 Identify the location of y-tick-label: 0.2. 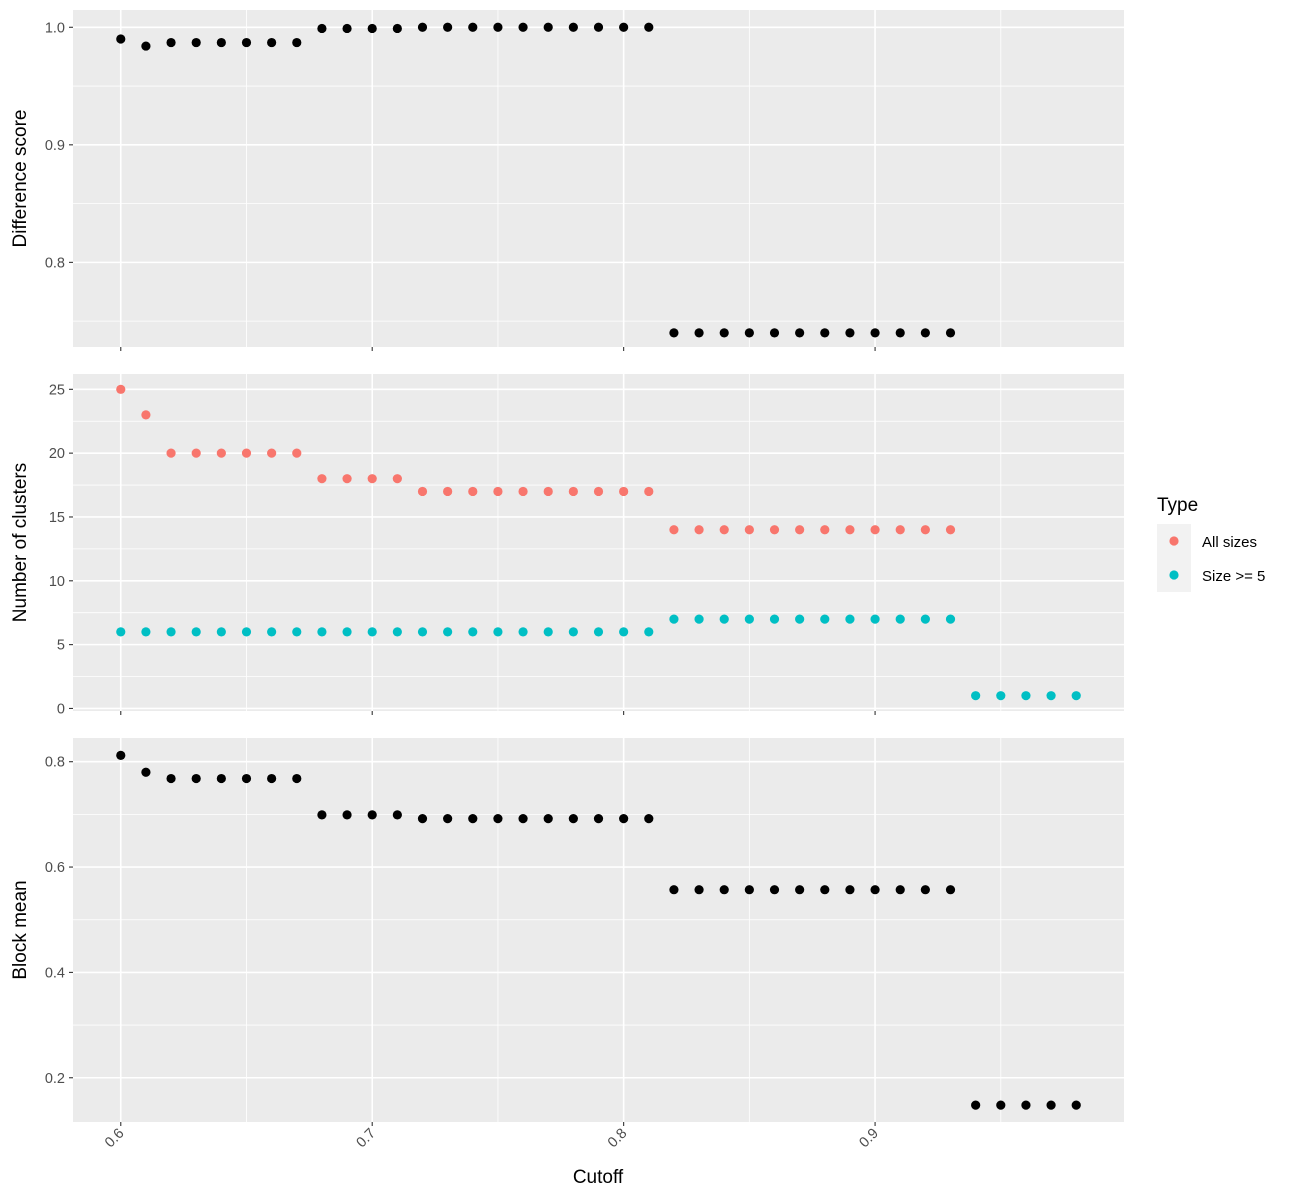
(55, 1079).